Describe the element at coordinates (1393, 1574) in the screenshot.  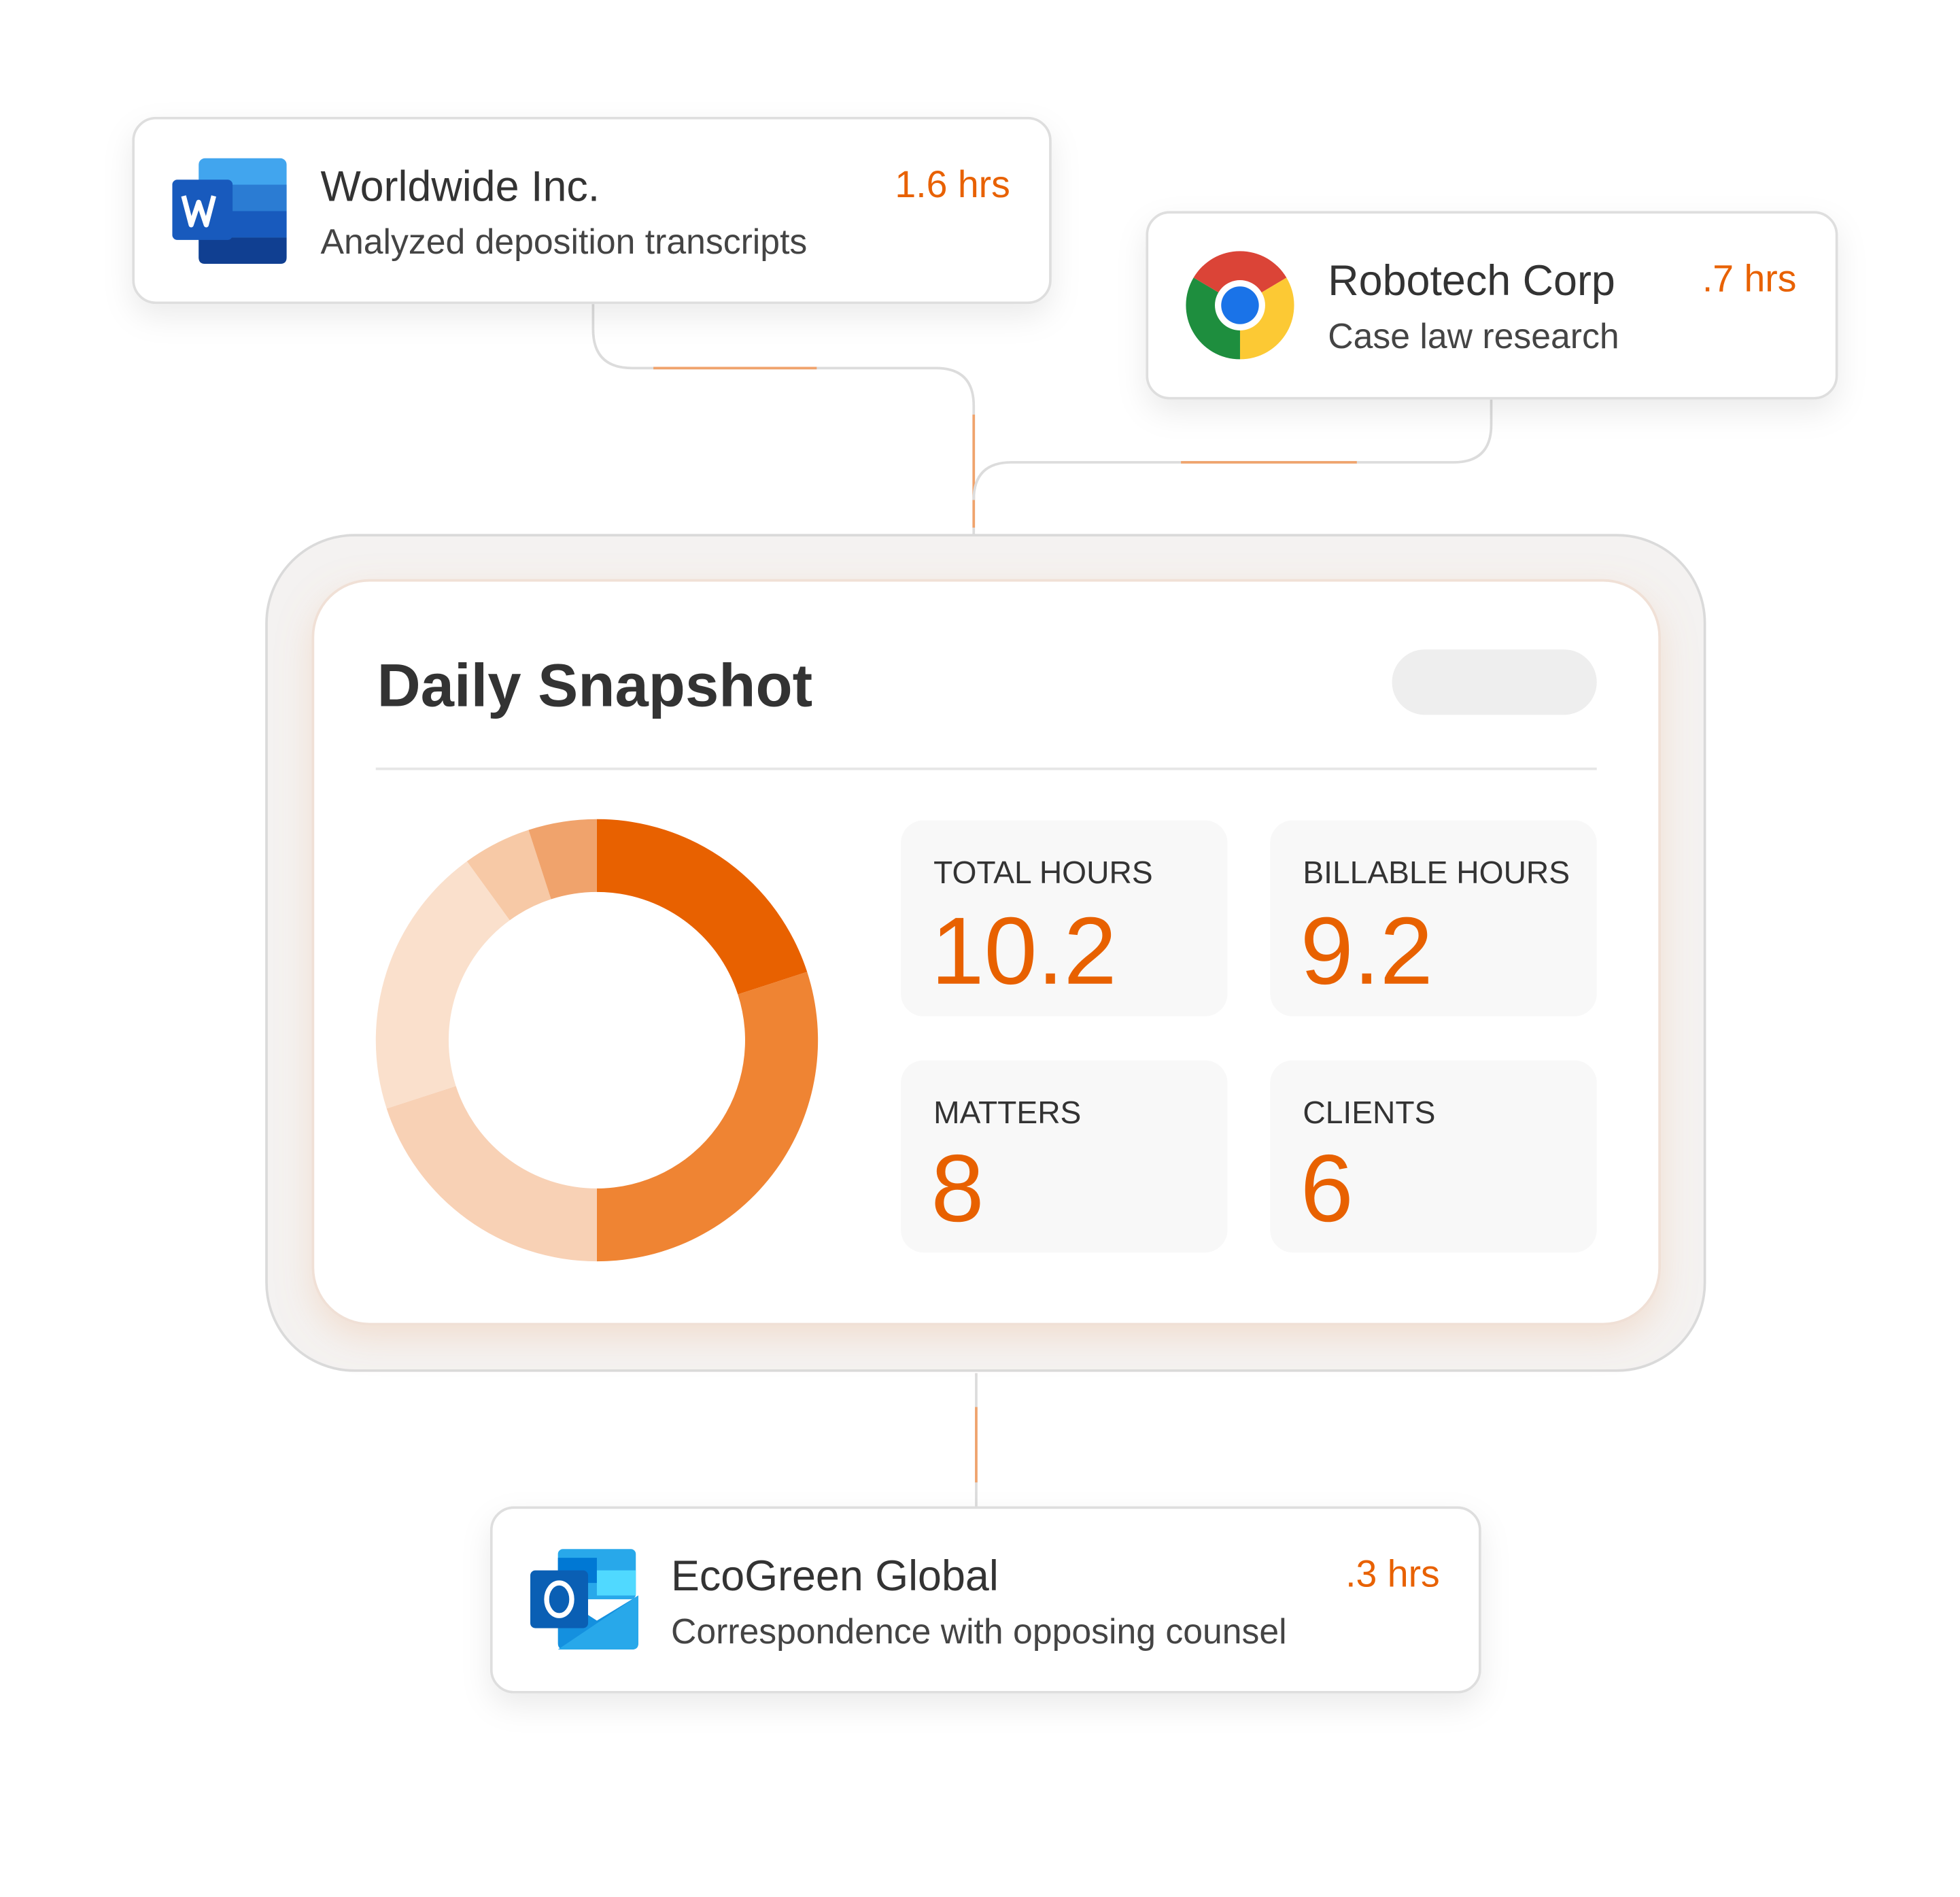
I see `hours: .3 hrs` at that location.